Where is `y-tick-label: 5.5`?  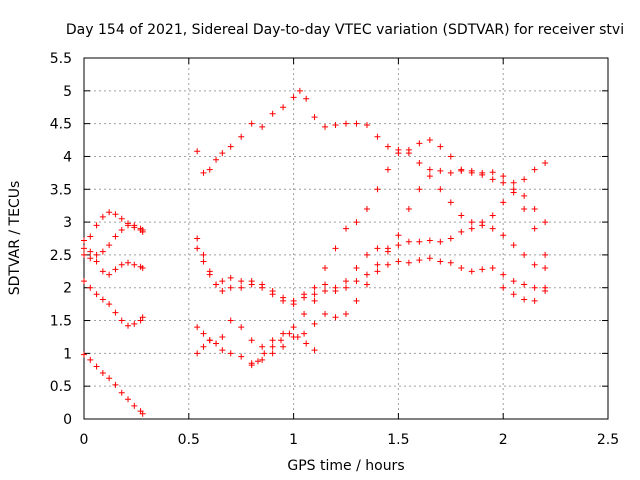
y-tick-label: 5.5 is located at coordinates (61, 59).